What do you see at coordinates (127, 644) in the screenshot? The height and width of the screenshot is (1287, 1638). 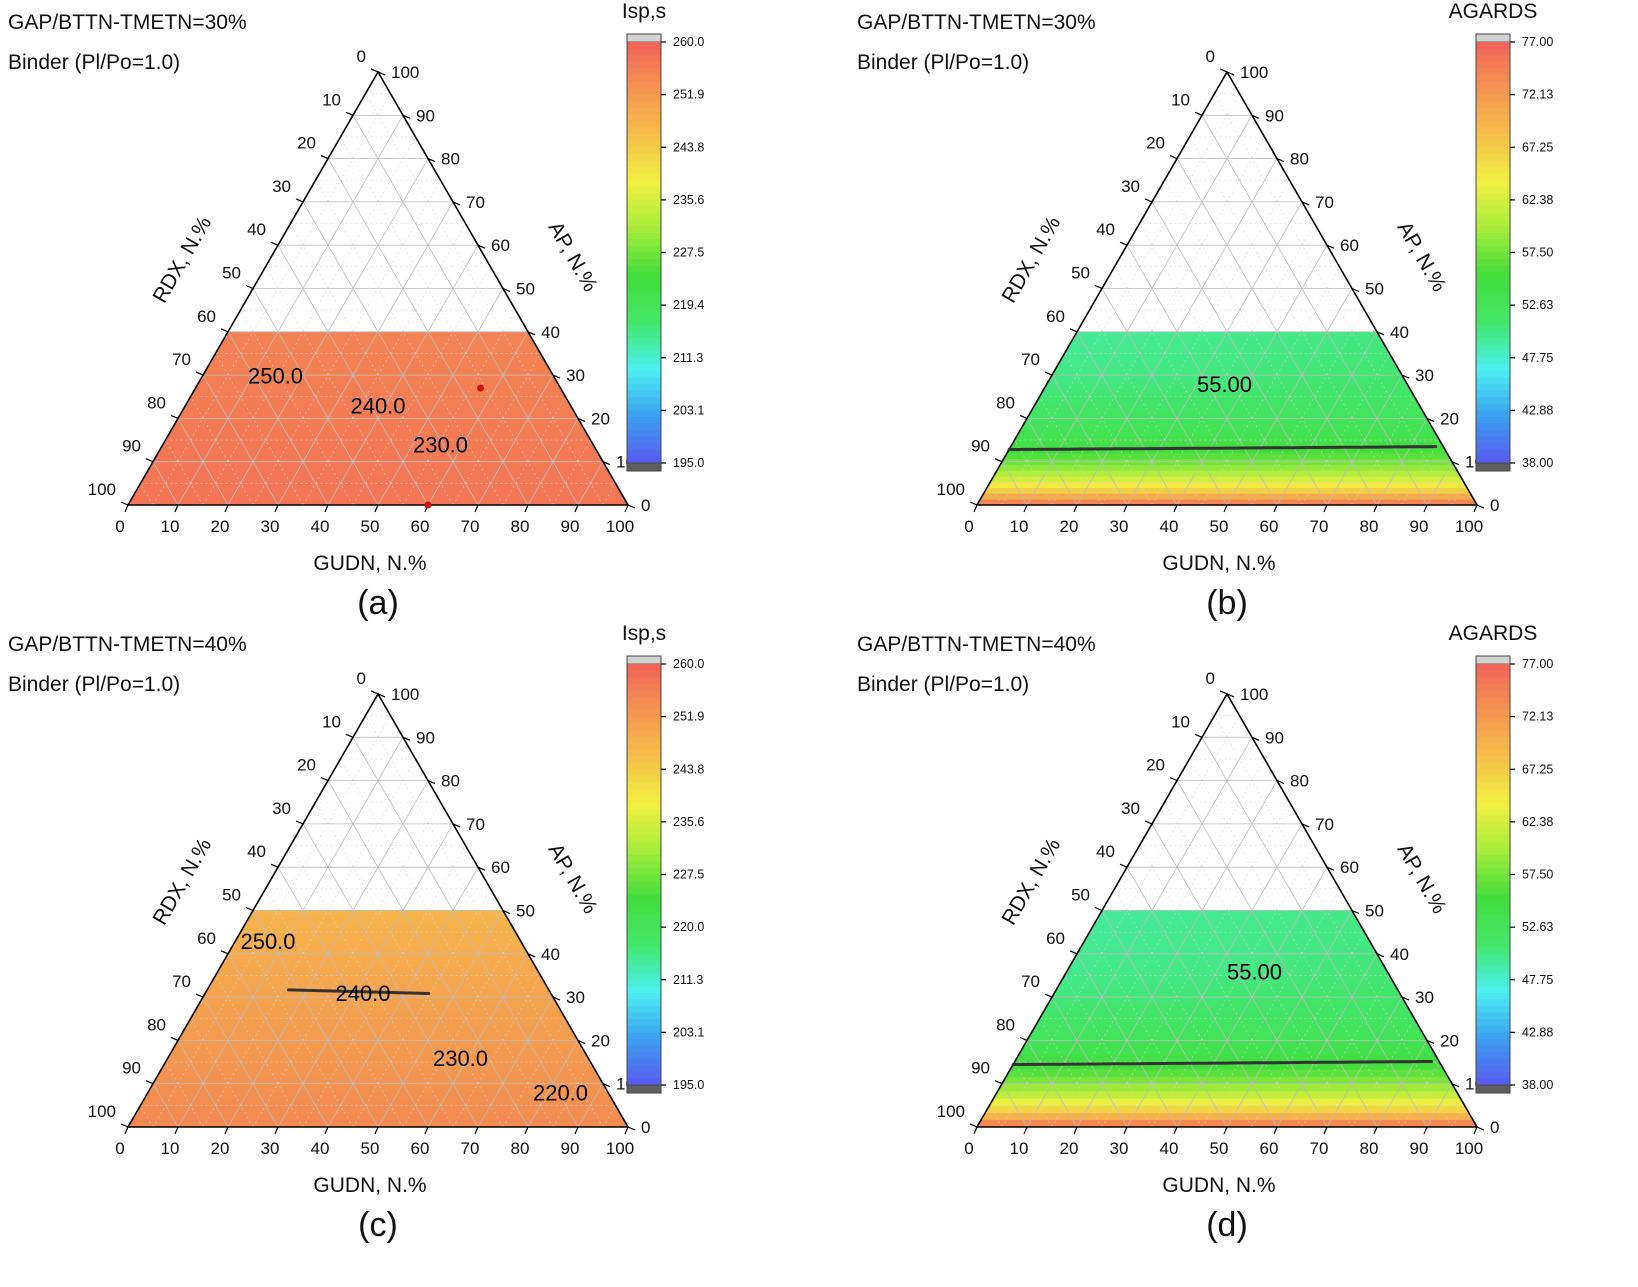 I see `condition-line-1: GAP/BTTN-TMETN=40%` at bounding box center [127, 644].